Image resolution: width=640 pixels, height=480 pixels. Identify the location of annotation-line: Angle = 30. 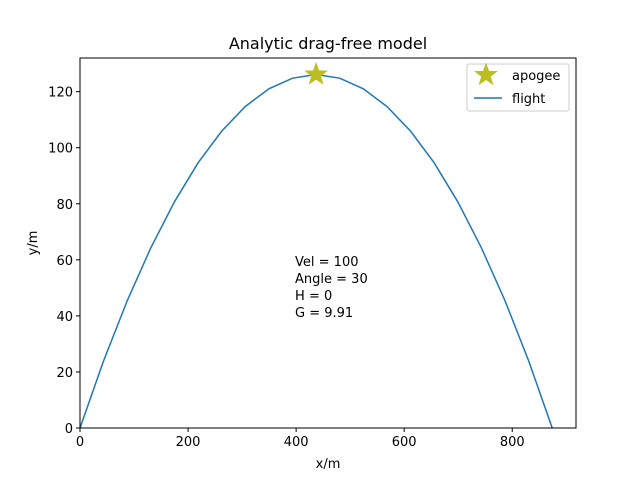
(331, 279).